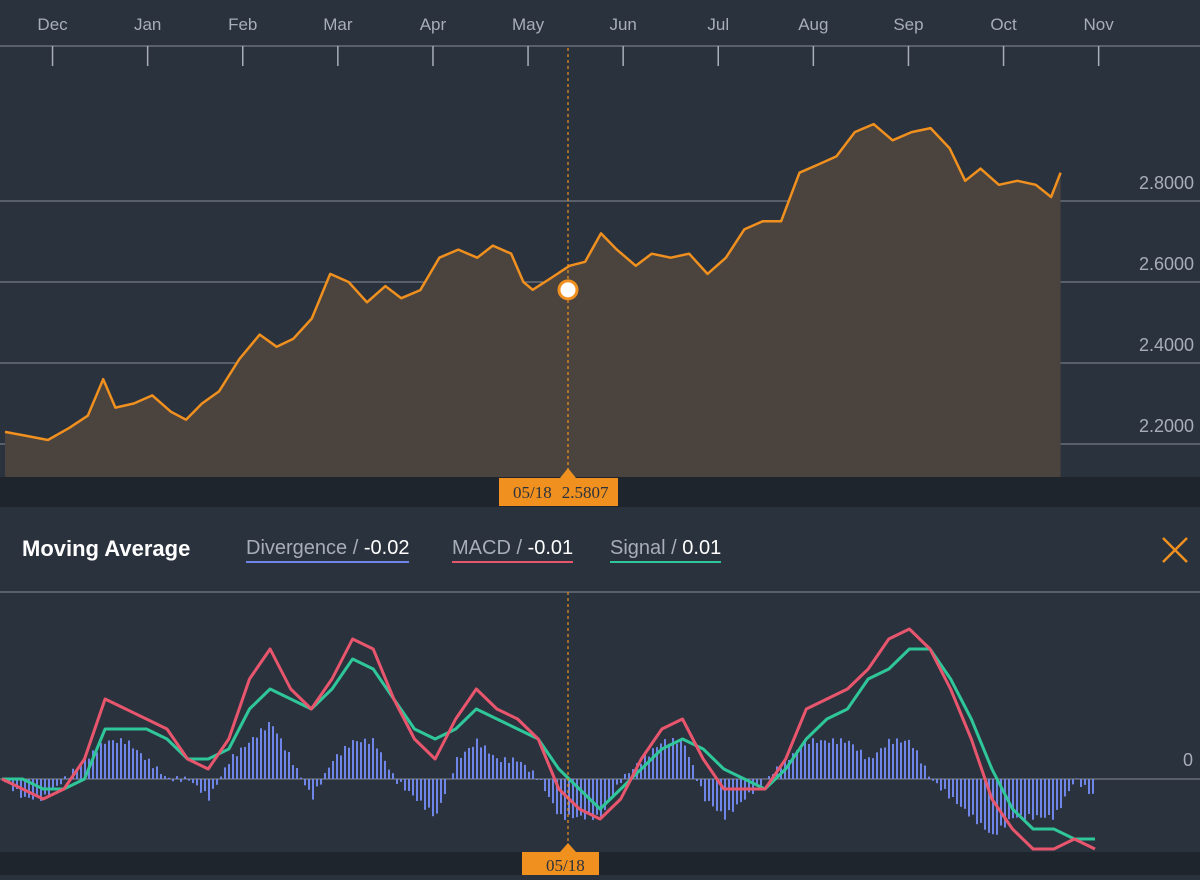  What do you see at coordinates (600, 863) in the screenshot?
I see `macd-date-strip` at bounding box center [600, 863].